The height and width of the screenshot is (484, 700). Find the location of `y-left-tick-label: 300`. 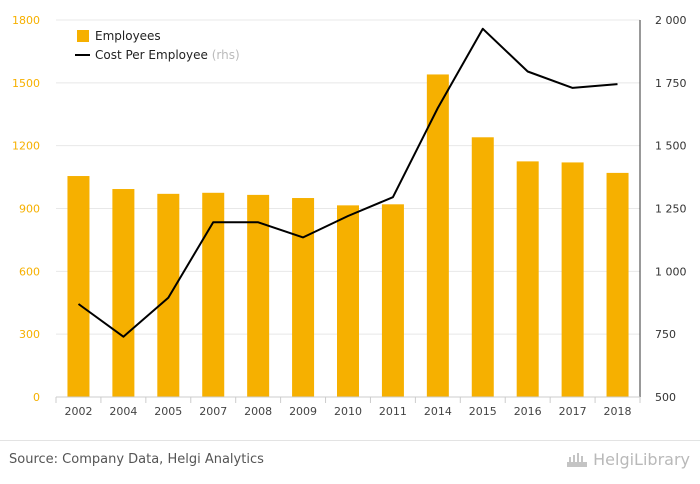

y-left-tick-label: 300 is located at coordinates (29, 334).